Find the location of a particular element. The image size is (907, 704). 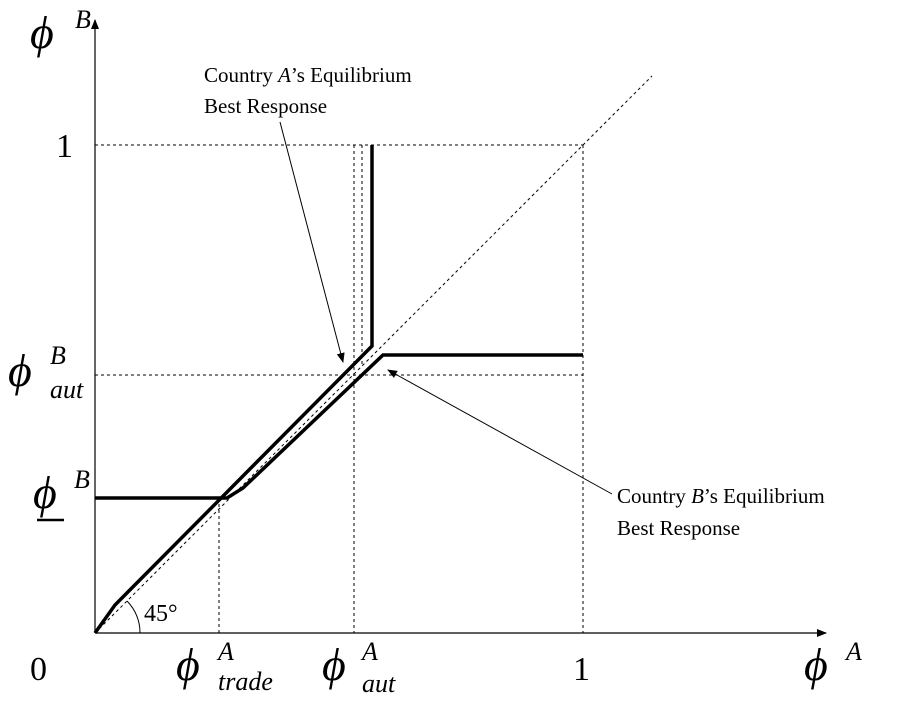

x-tick-sub: aut is located at coordinates (379, 683).